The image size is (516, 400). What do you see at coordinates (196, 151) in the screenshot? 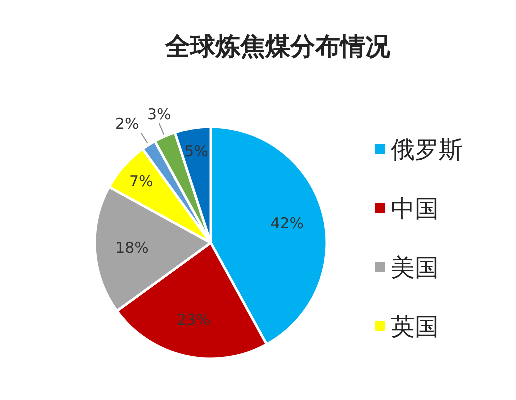
I see `data-label: 5%` at bounding box center [196, 151].